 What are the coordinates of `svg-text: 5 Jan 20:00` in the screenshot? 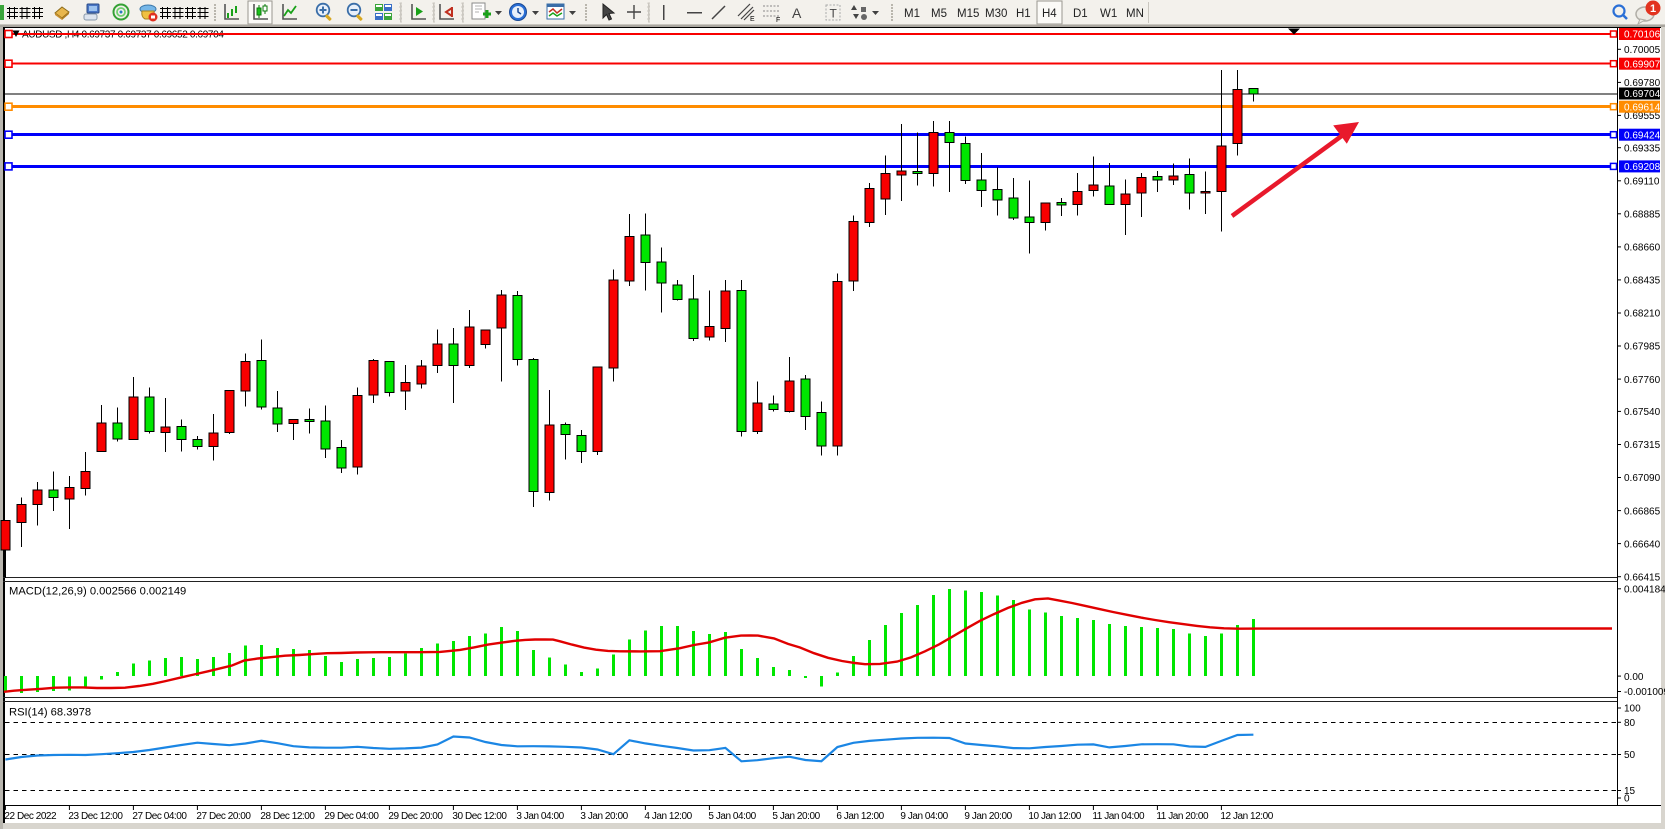 It's located at (796, 816).